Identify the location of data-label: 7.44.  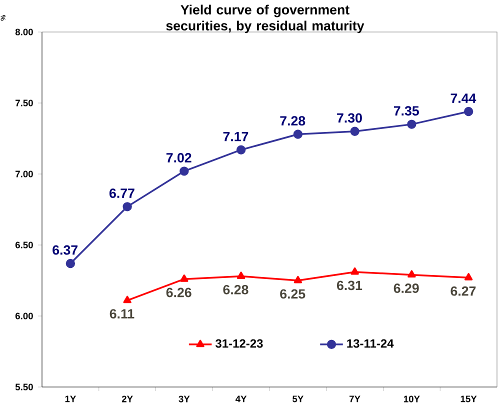
(463, 98).